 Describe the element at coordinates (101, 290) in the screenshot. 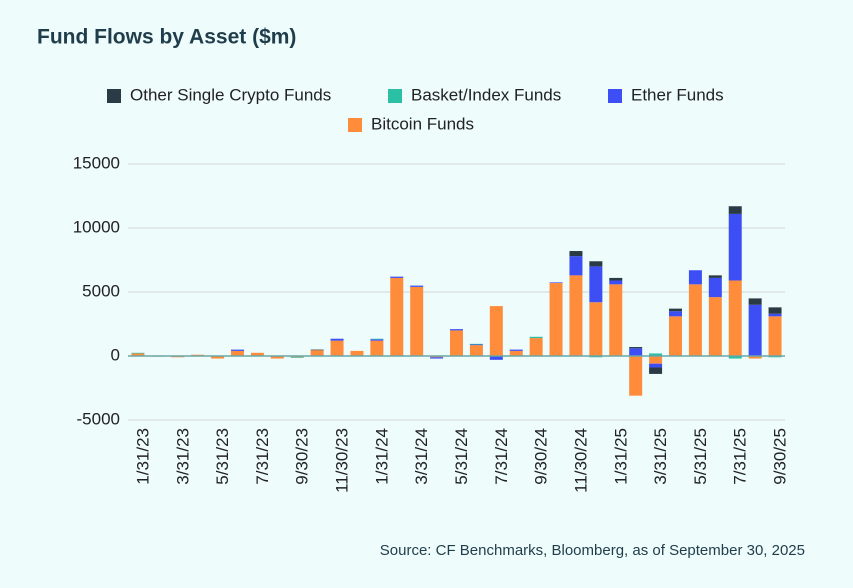

I see `y-tick-label: 5000` at that location.